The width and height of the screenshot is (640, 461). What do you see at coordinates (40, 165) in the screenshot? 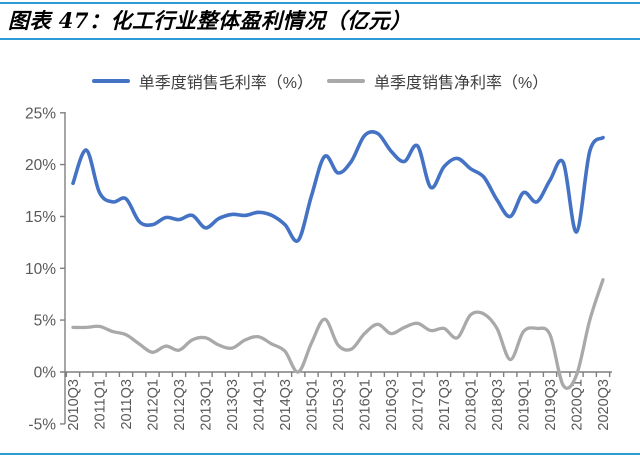
I see `y-axis-tick-label: 20%` at bounding box center [40, 165].